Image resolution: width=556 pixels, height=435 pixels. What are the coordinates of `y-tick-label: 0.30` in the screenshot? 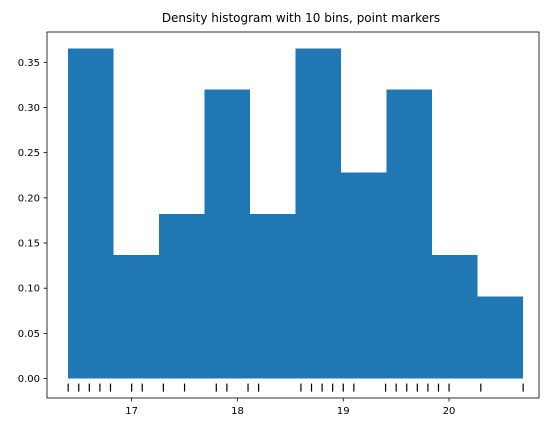 It's located at (29, 108).